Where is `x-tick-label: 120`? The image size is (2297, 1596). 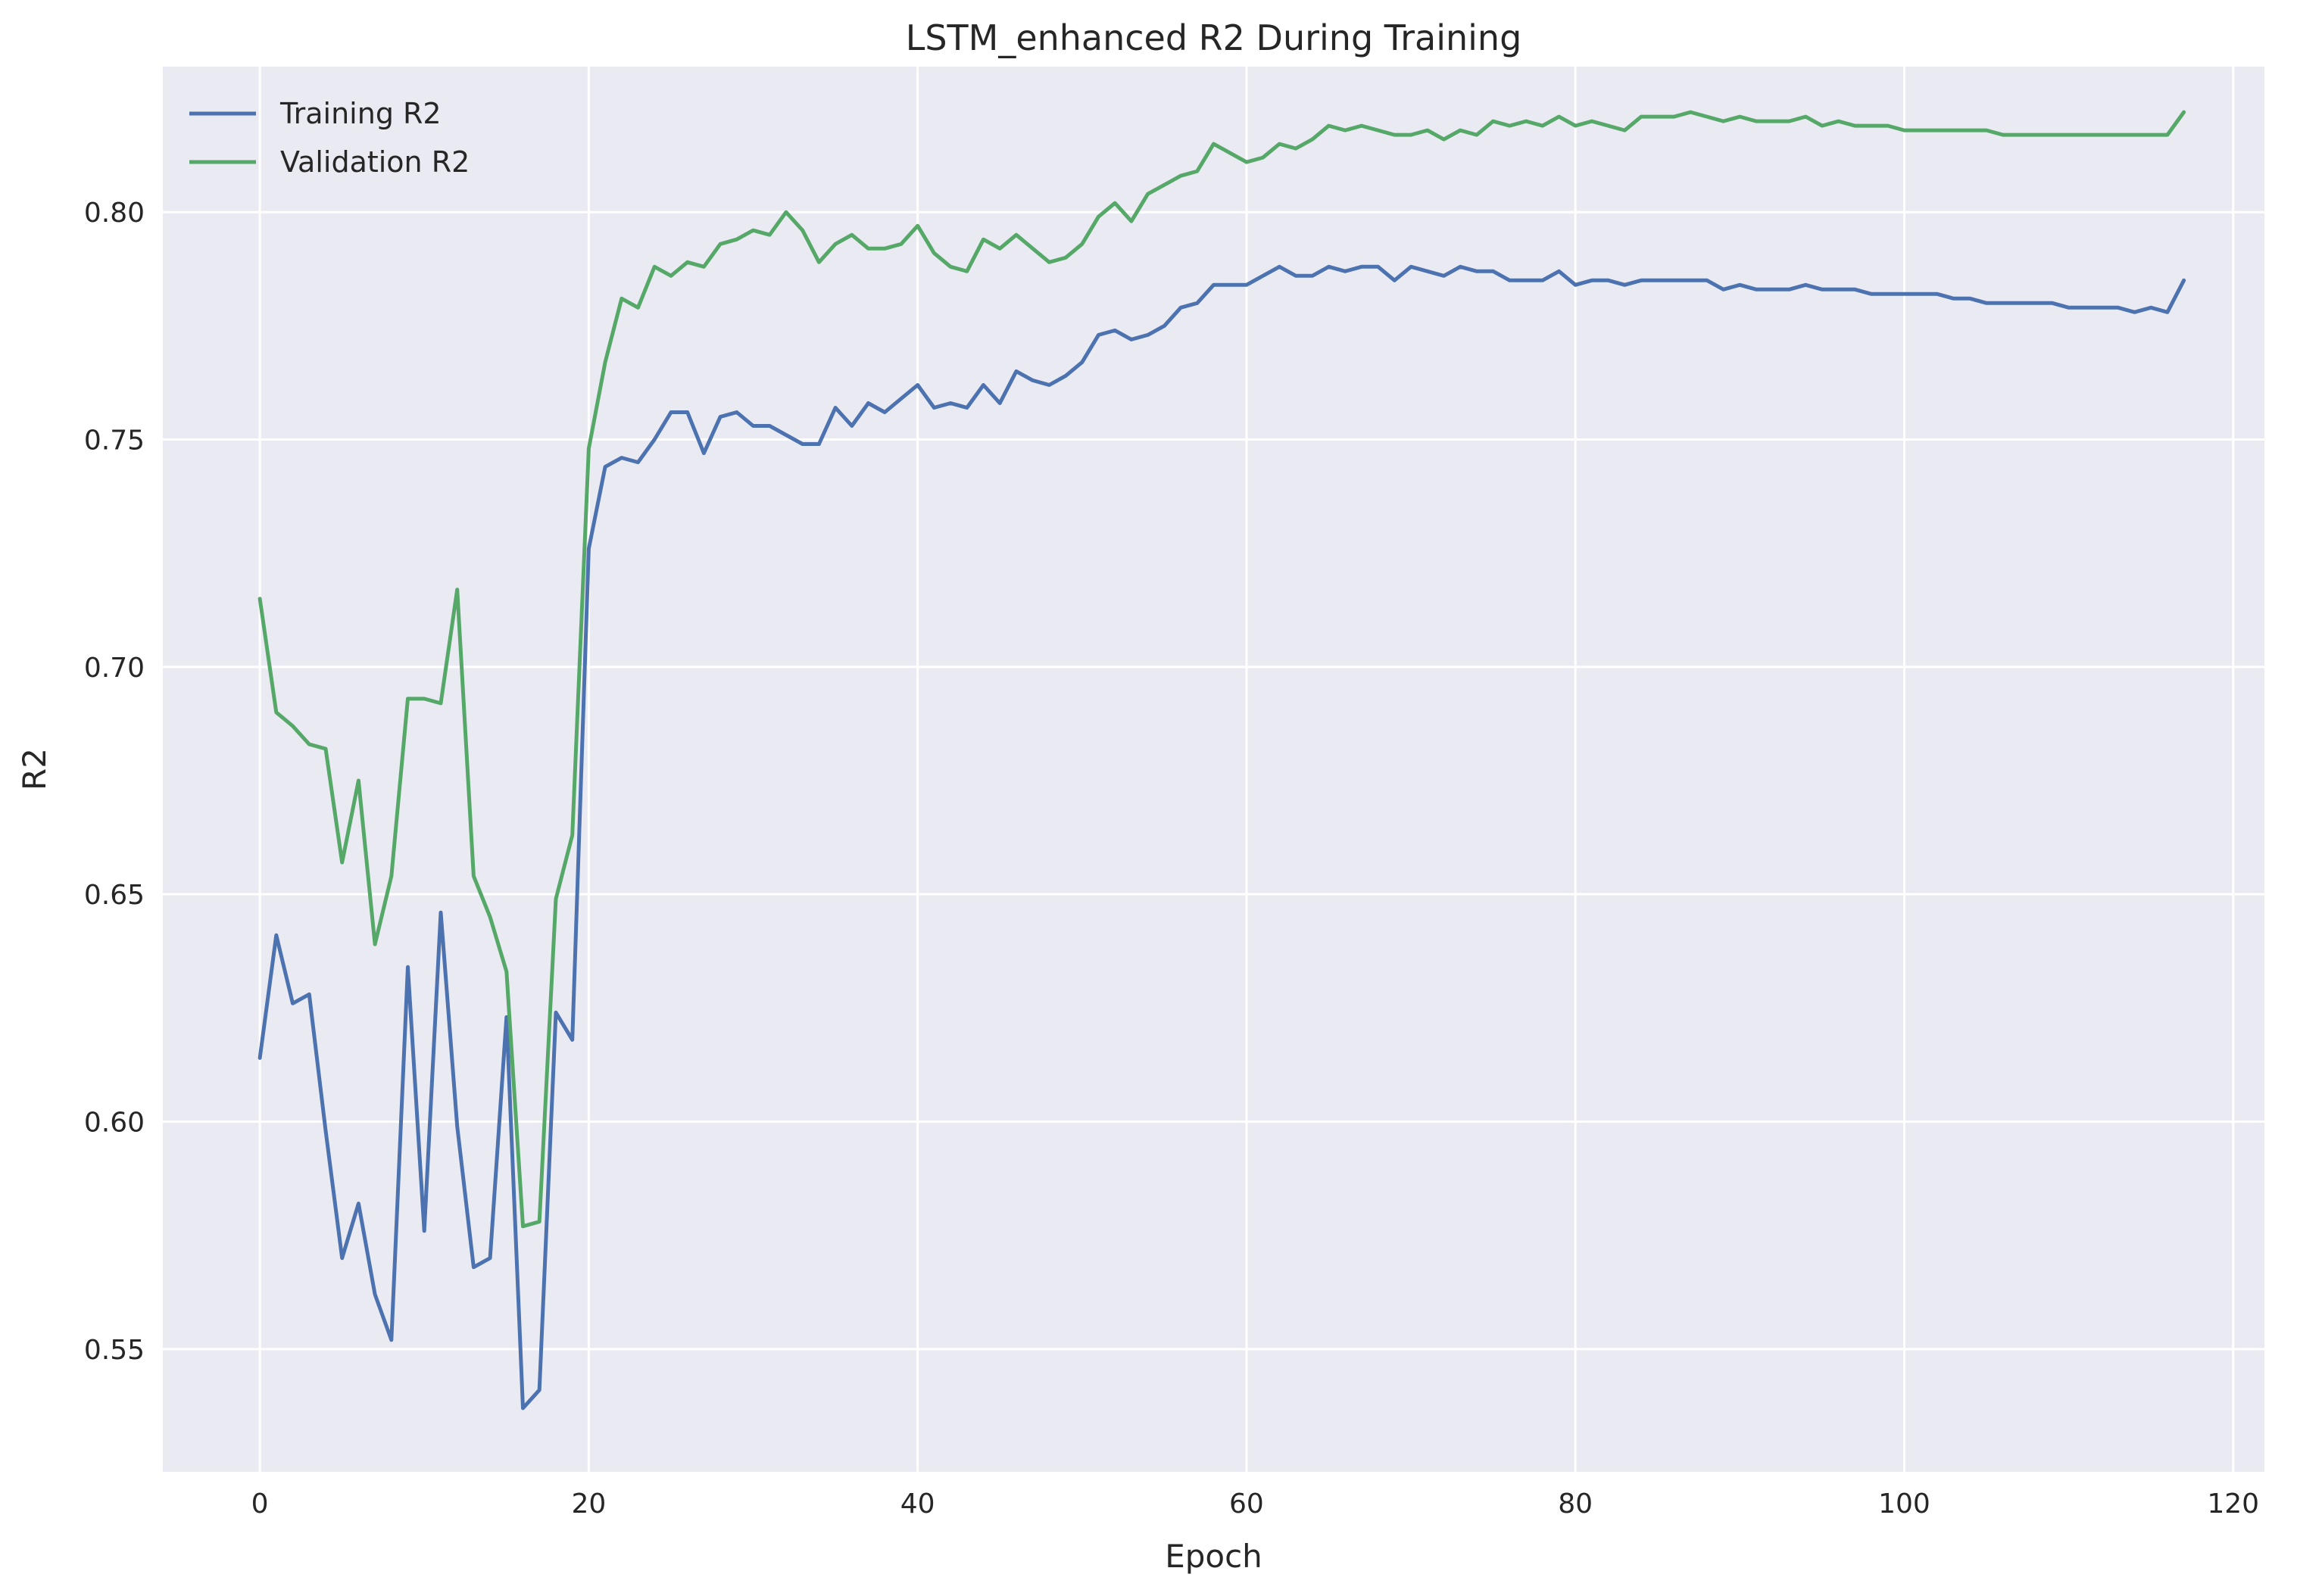
x-tick-label: 120 is located at coordinates (2233, 1504).